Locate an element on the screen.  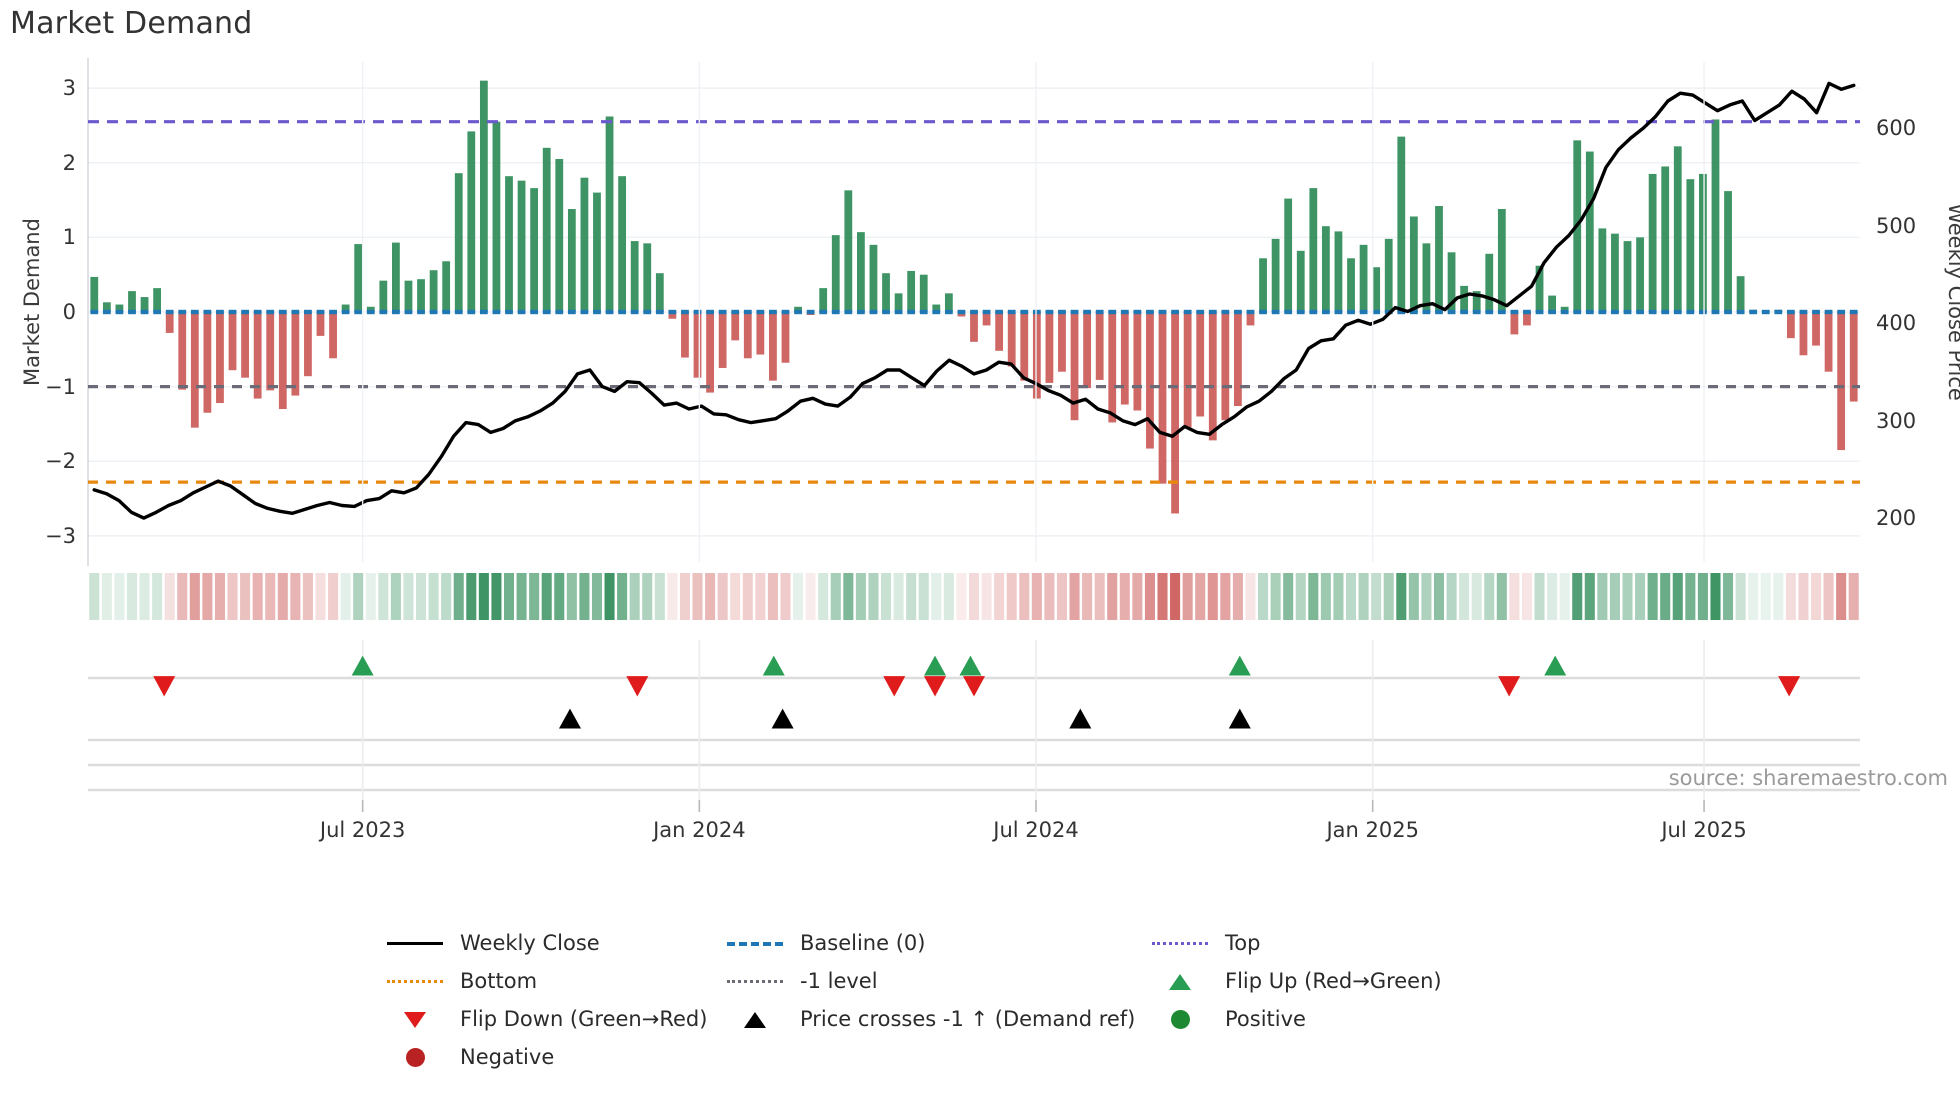
dot-green-icon is located at coordinates (1180, 1019).